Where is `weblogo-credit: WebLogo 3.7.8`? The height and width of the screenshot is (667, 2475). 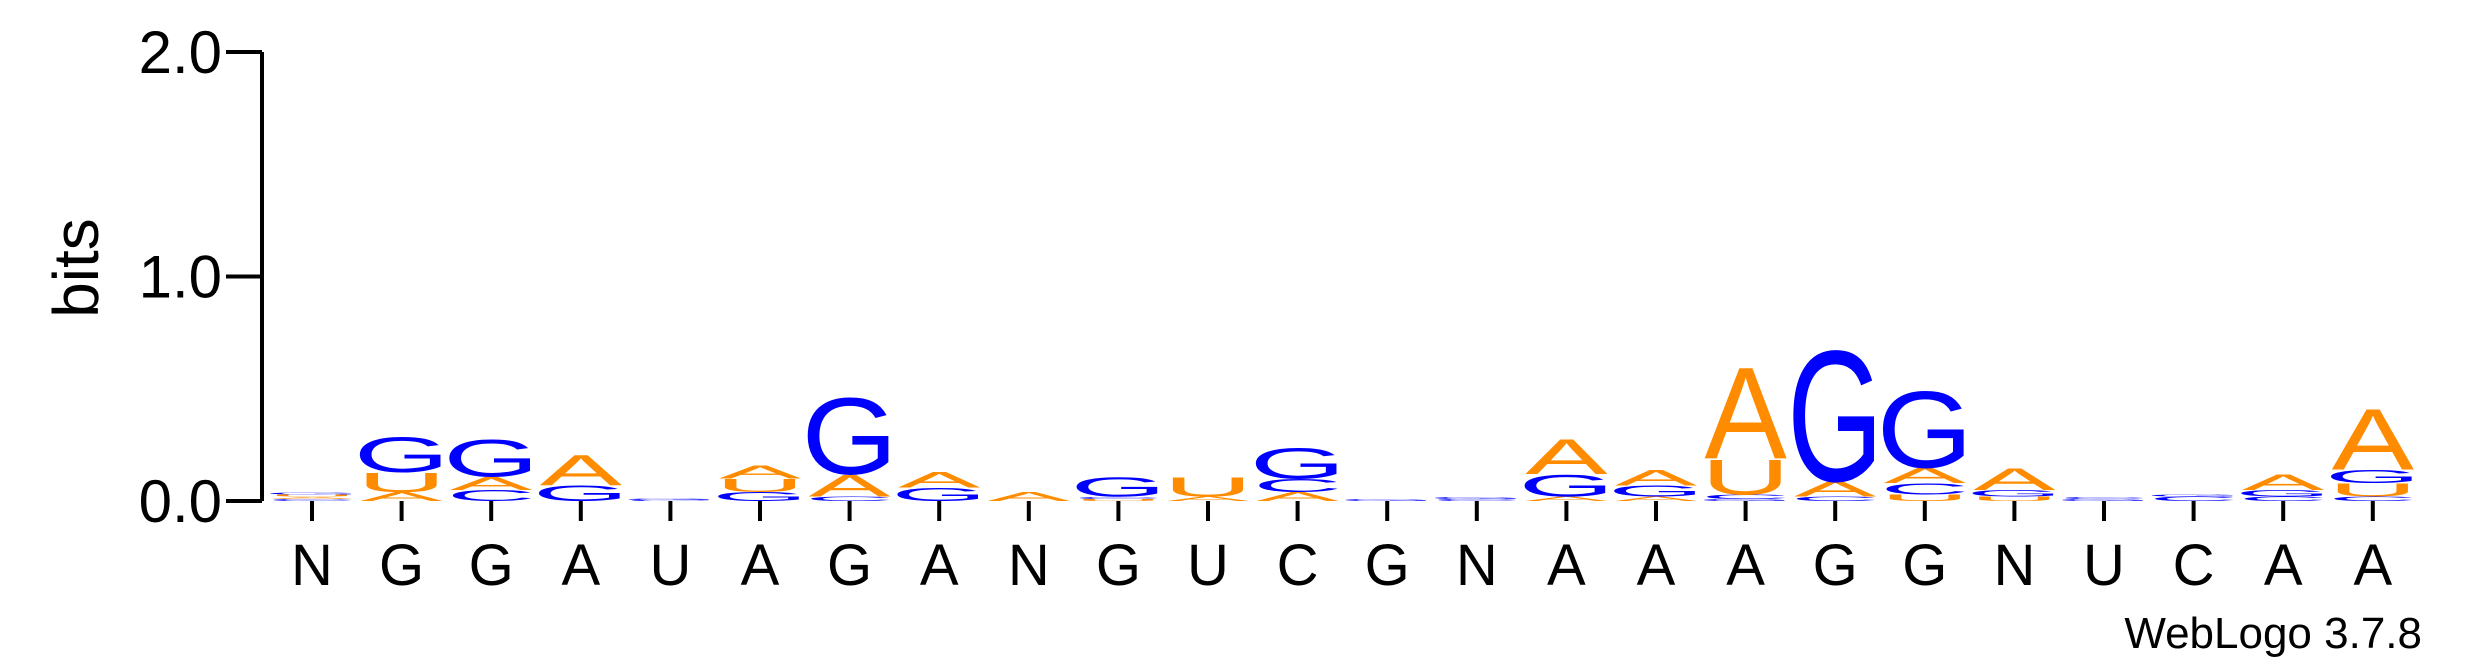
weblogo-credit: WebLogo 3.7.8 is located at coordinates (2273, 633).